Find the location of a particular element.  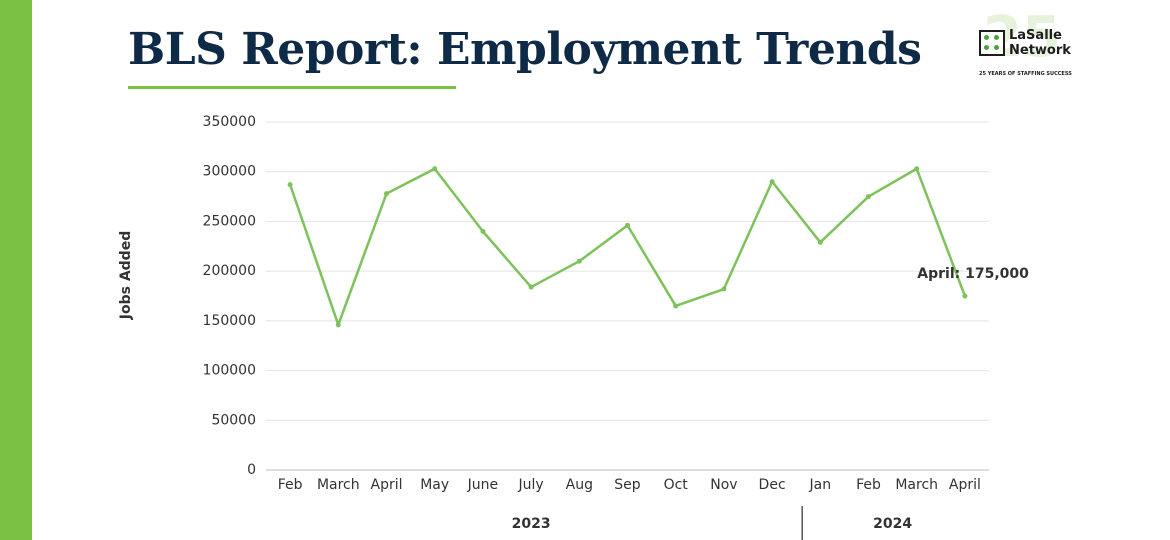

y-tick-label: 50000 is located at coordinates (233, 420).